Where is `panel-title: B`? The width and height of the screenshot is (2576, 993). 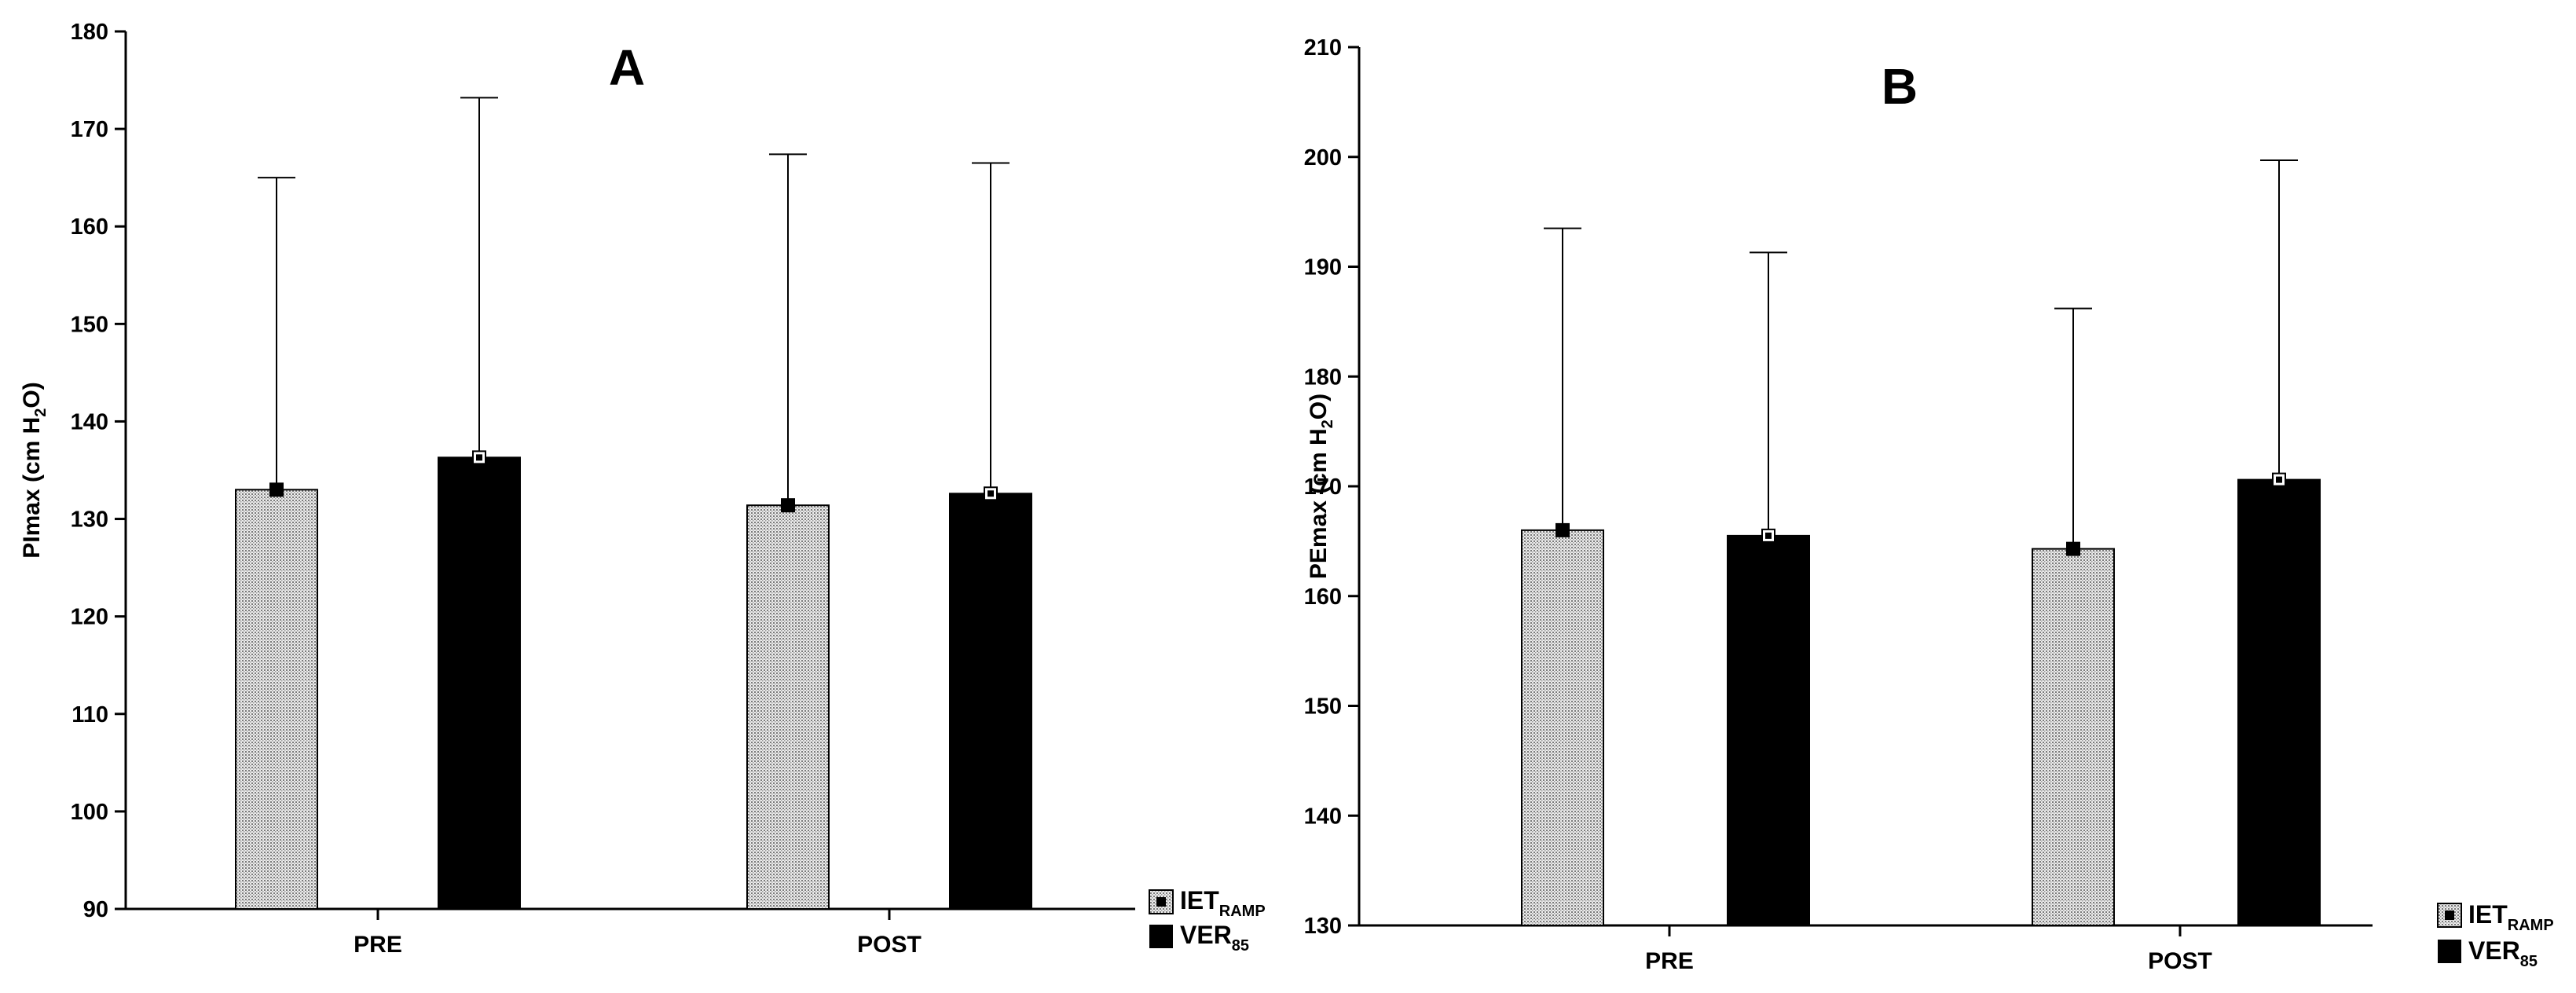
panel-title: B is located at coordinates (1900, 86).